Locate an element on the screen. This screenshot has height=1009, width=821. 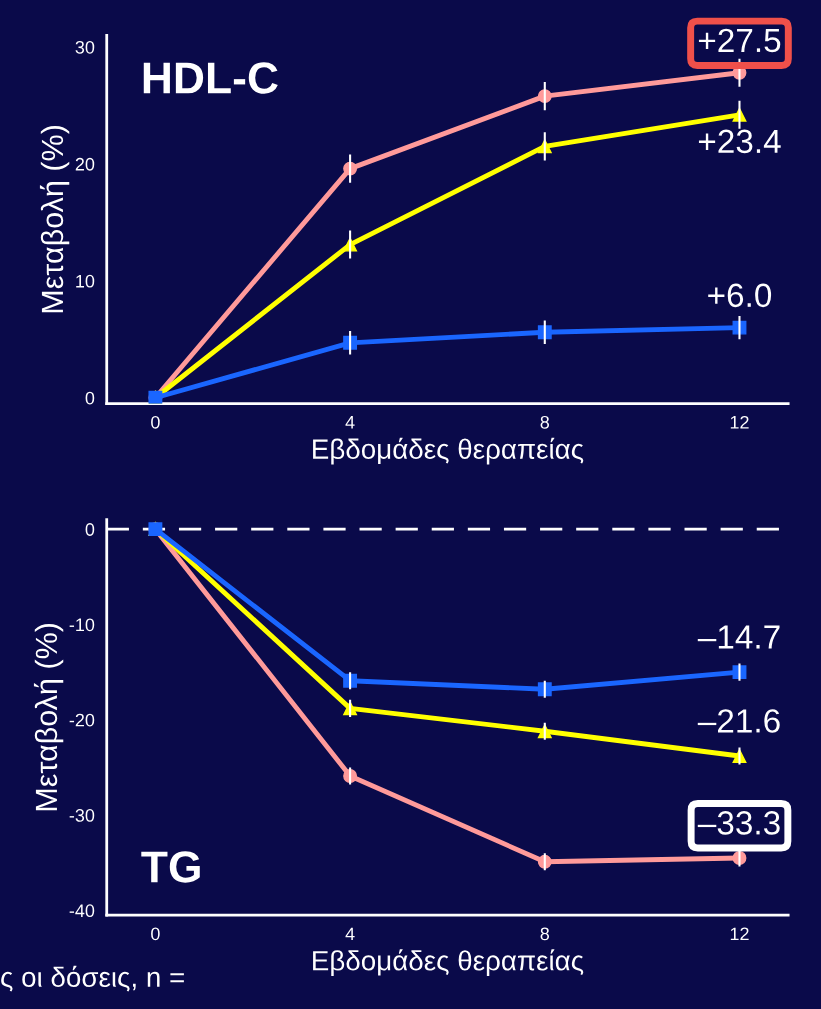
annotation: –33.3 is located at coordinates (738, 823).